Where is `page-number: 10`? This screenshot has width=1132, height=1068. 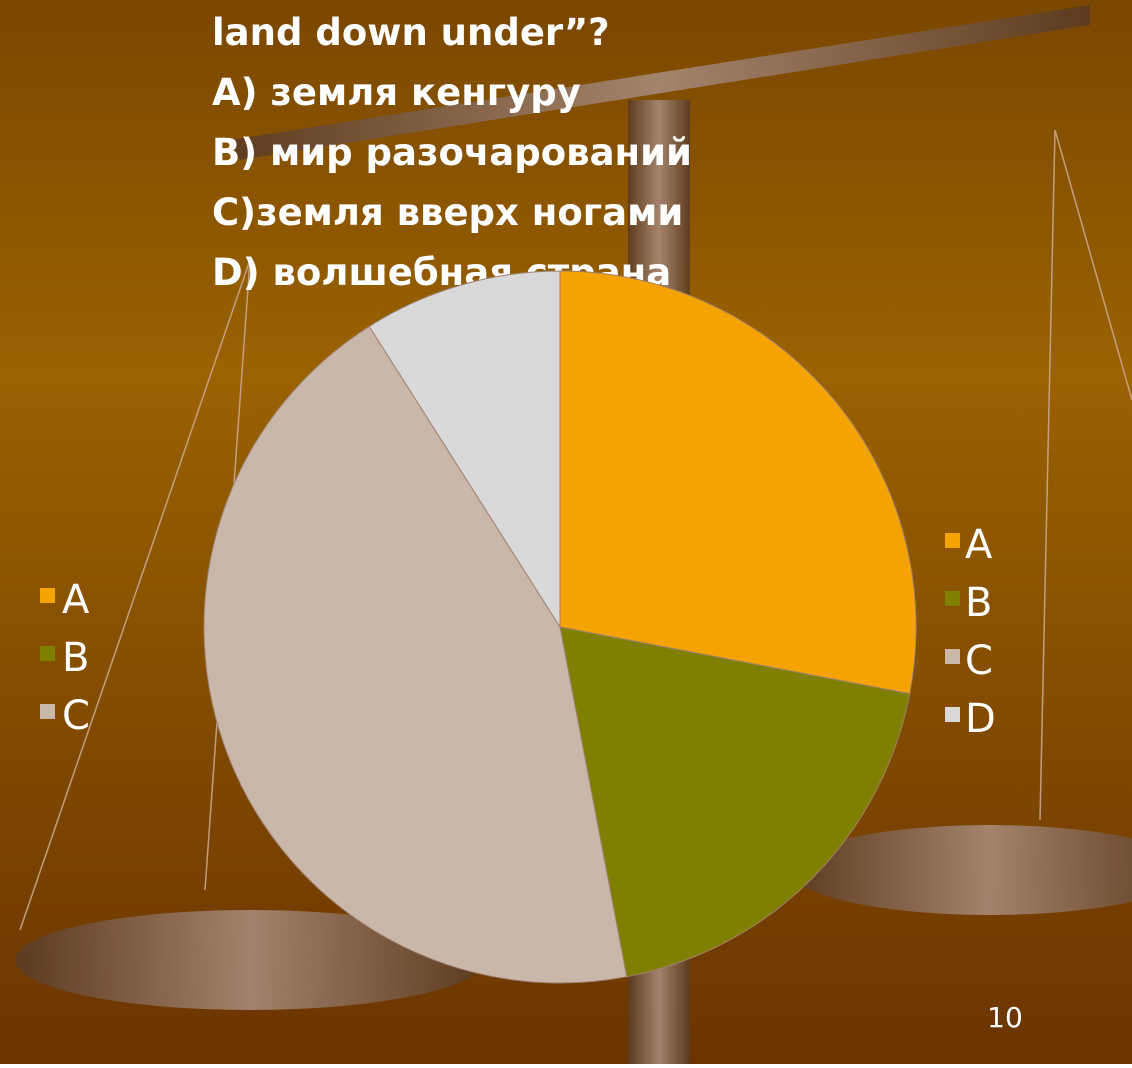 page-number: 10 is located at coordinates (1005, 1017).